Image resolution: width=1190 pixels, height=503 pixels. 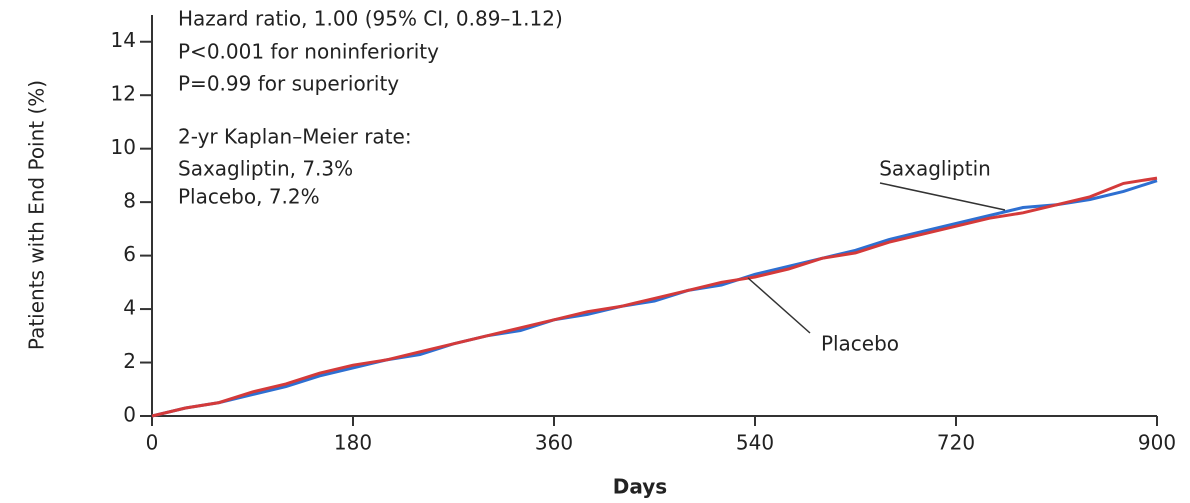 What do you see at coordinates (129, 361) in the screenshot?
I see `y-tick-label: 2` at bounding box center [129, 361].